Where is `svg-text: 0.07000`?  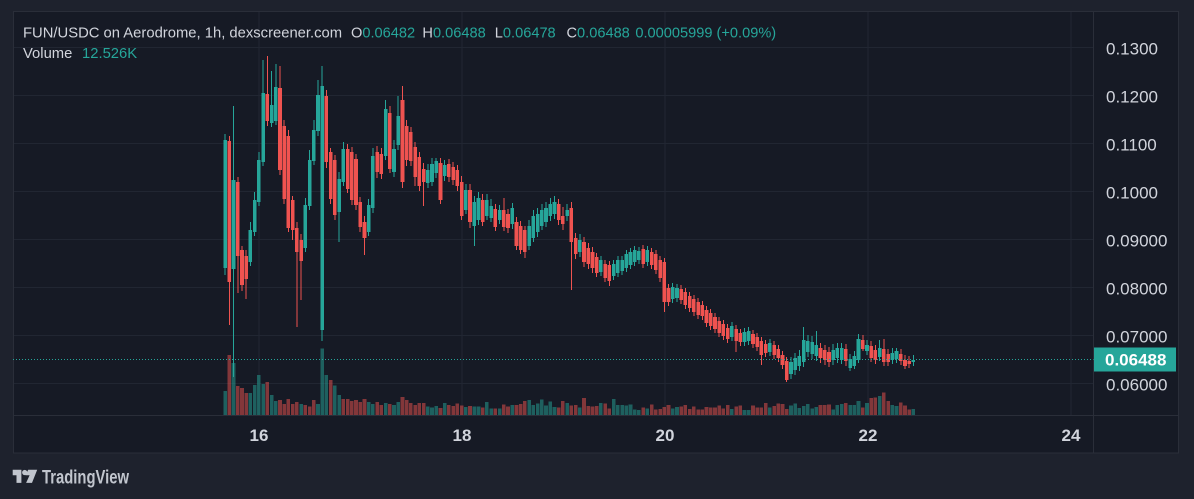
svg-text: 0.07000 is located at coordinates (1136, 337).